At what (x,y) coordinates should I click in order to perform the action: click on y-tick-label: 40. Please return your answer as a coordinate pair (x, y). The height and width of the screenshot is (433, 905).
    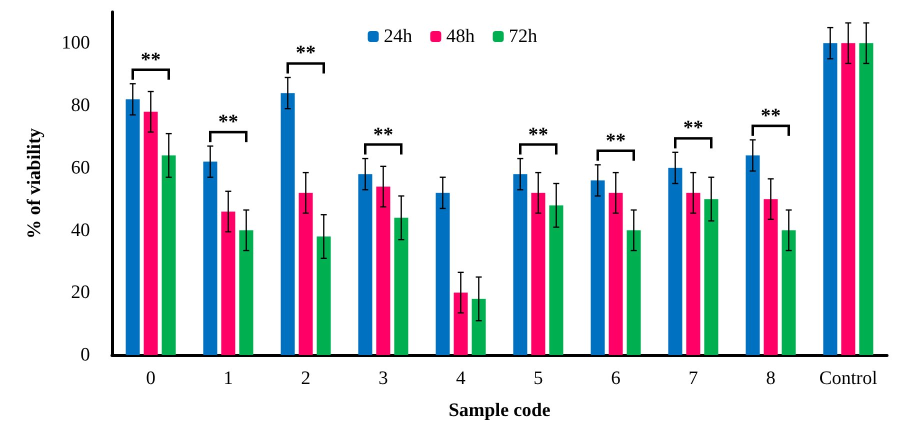
    Looking at the image, I should click on (80, 230).